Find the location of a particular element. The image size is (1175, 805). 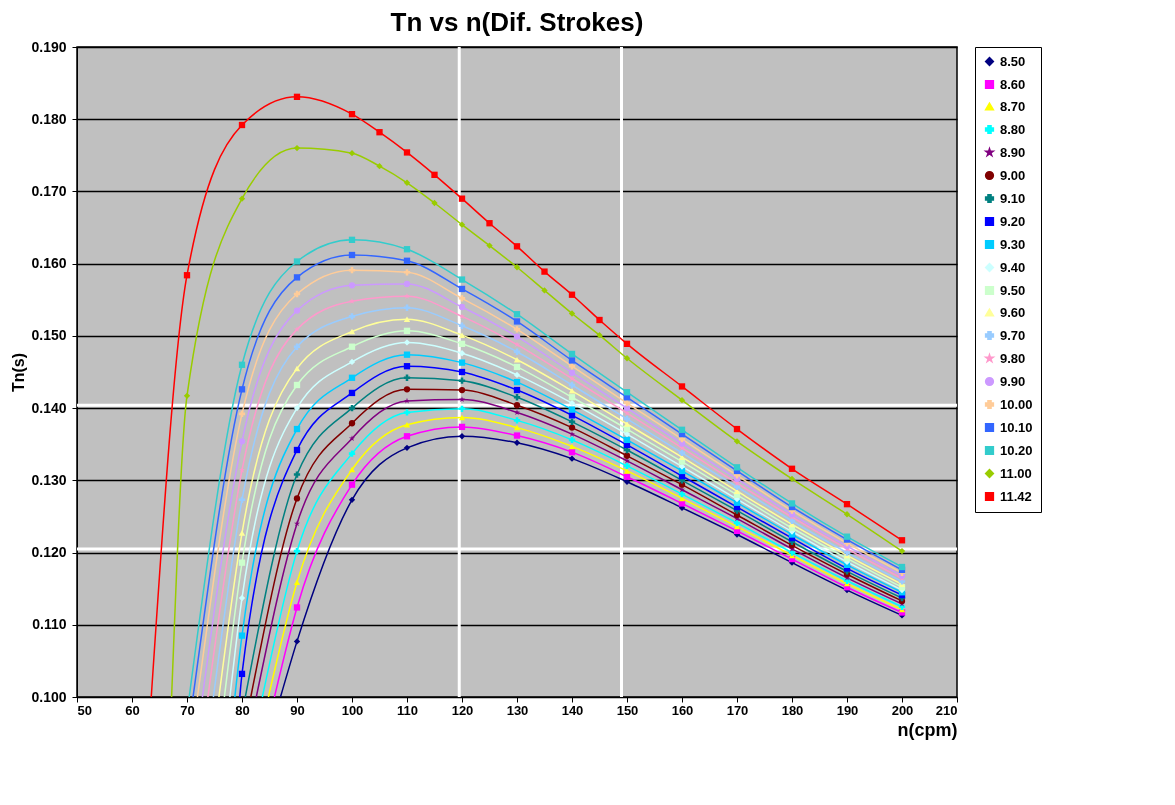

x-tick-label: 130 is located at coordinates (517, 710).